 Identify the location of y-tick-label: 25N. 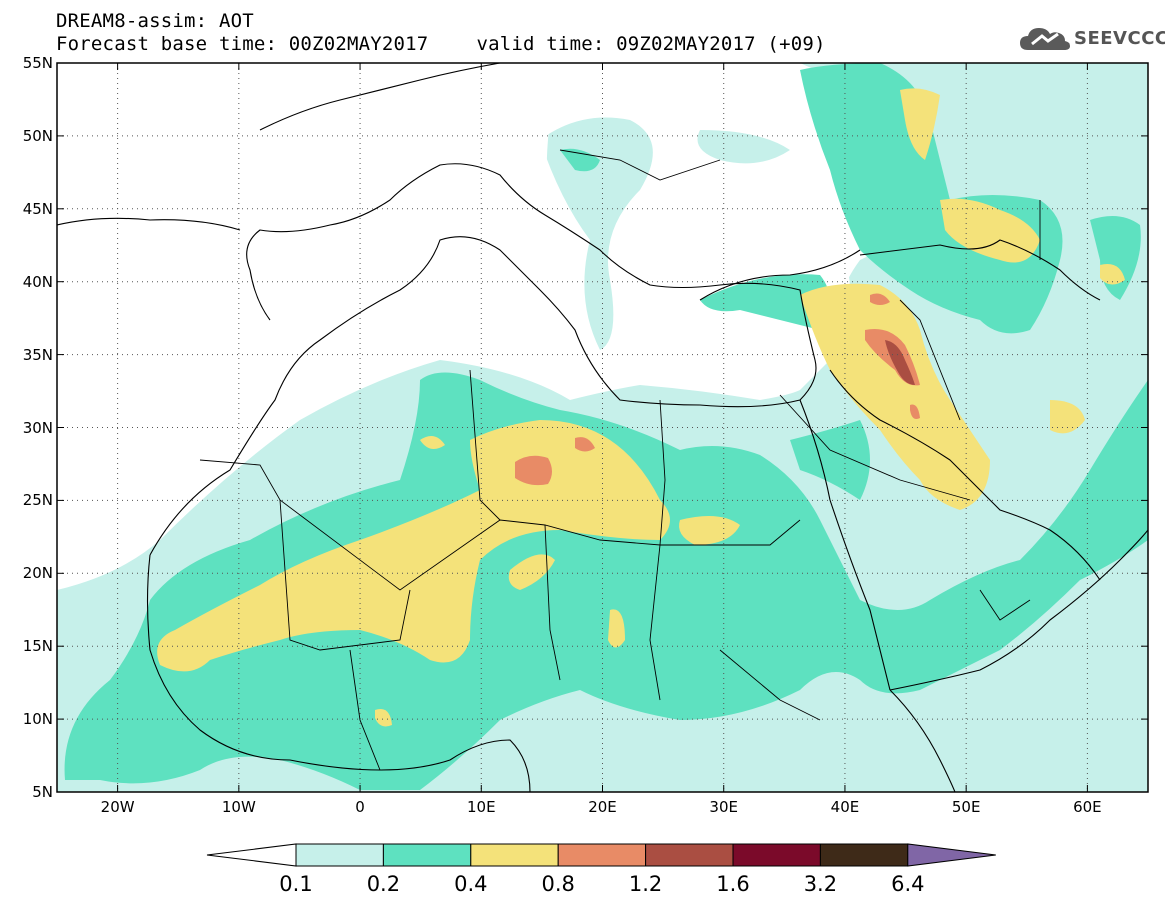
(37, 500).